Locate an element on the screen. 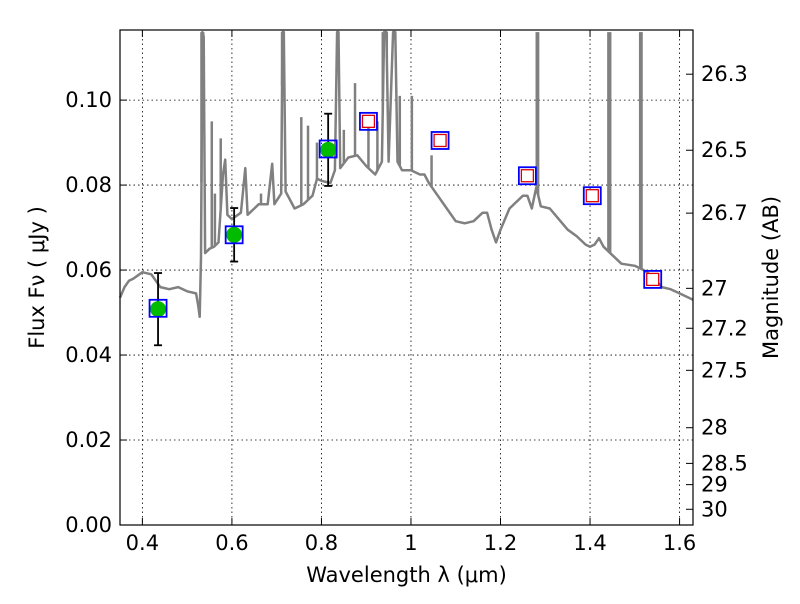  x-tick-label: 0.4 is located at coordinates (142, 543).